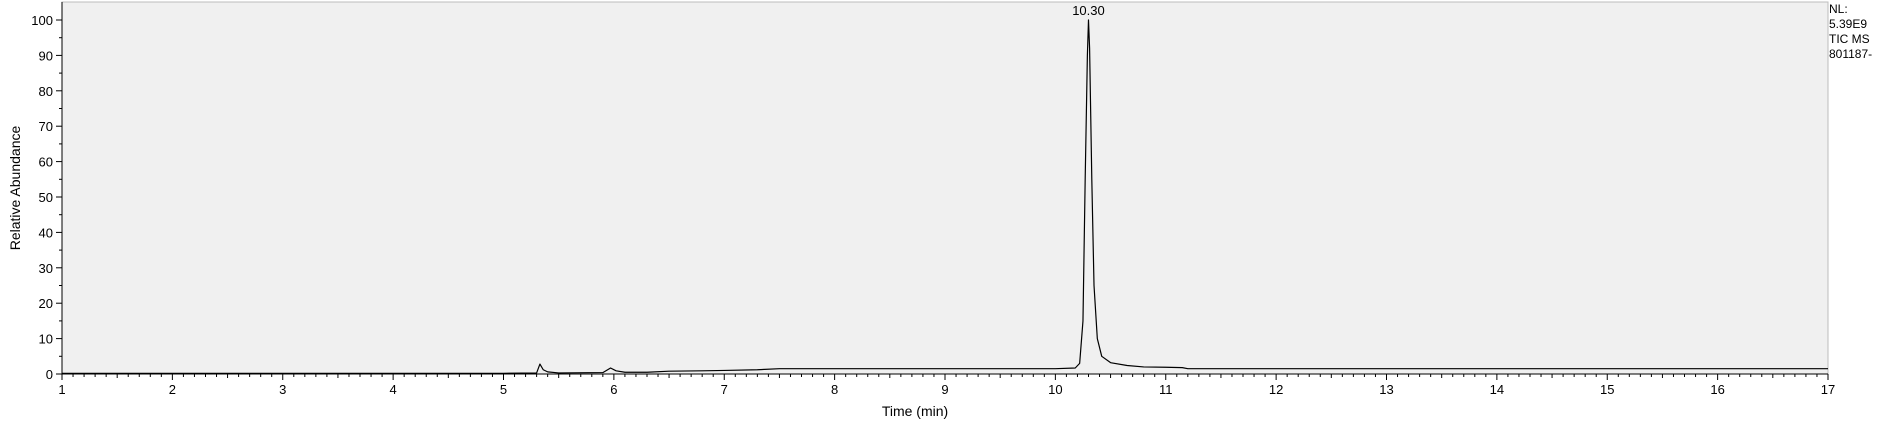 This screenshot has height=423, width=1879. Describe the element at coordinates (1828, 389) in the screenshot. I see `x-tick-label: 17` at that location.